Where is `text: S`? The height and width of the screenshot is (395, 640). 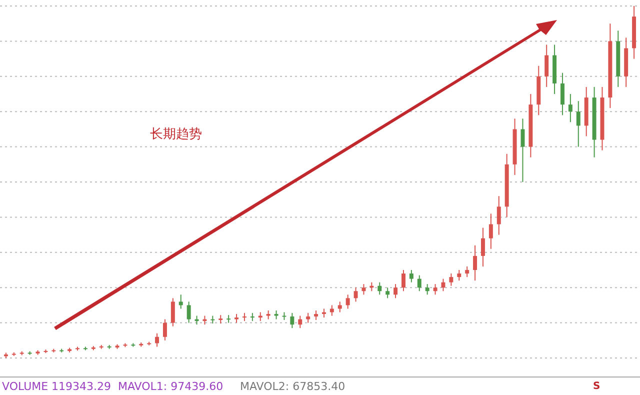
text: S is located at coordinates (596, 386).